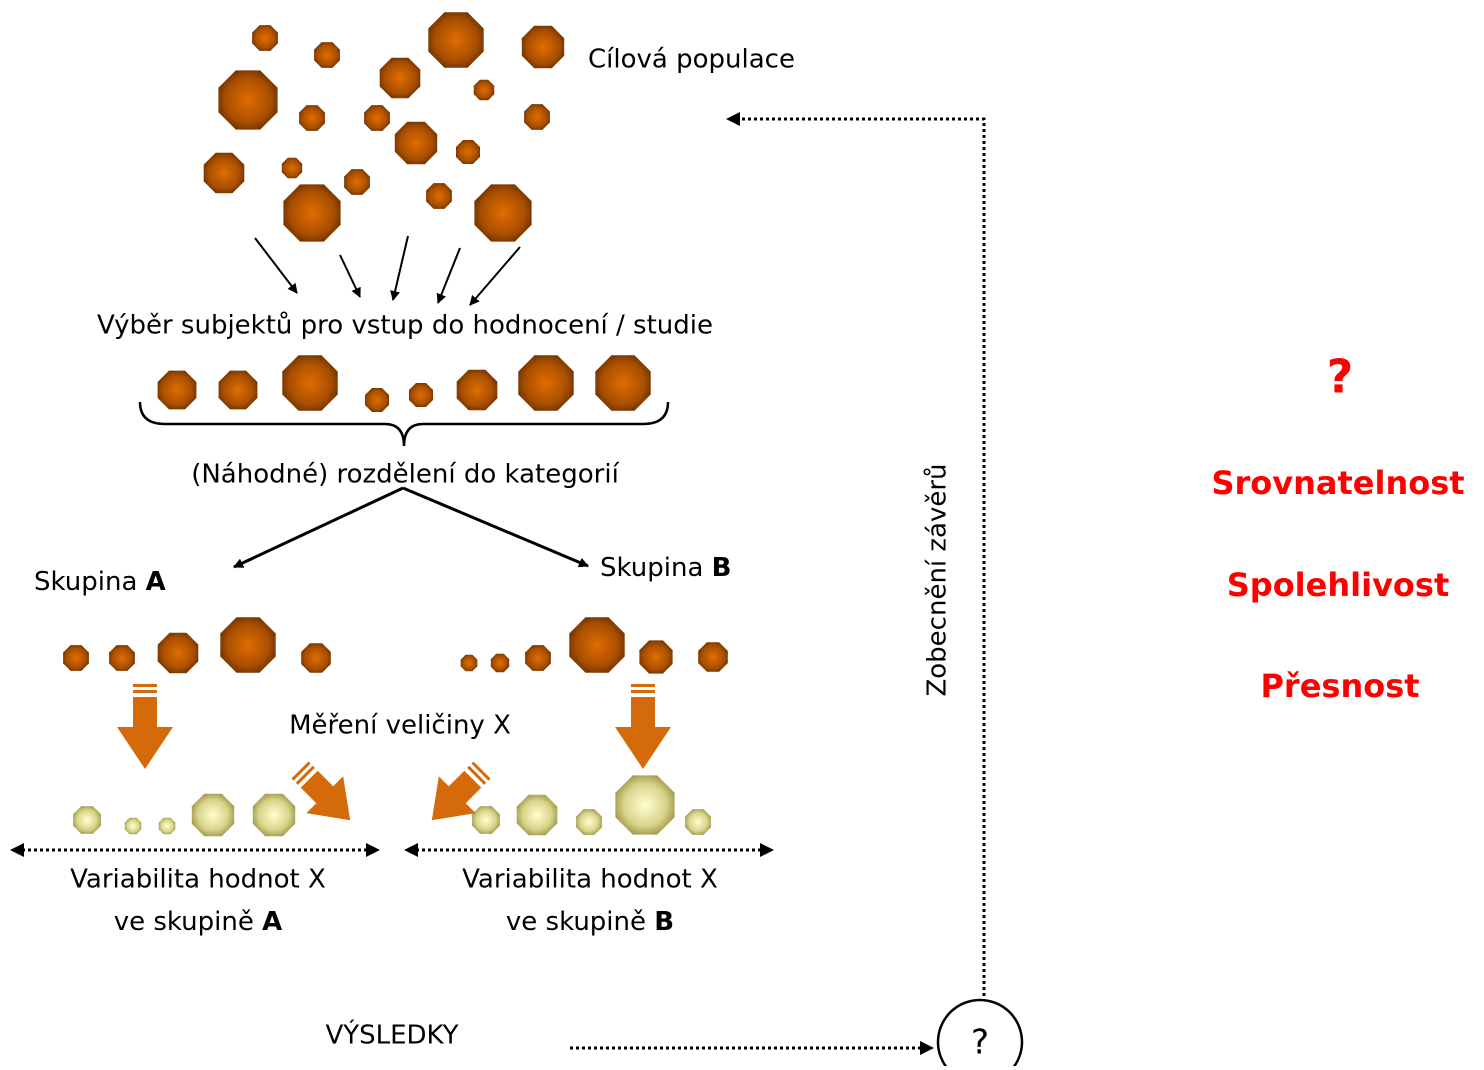 This screenshot has height=1070, width=1484. I want to click on population-label: Cílová populace, so click(691, 60).